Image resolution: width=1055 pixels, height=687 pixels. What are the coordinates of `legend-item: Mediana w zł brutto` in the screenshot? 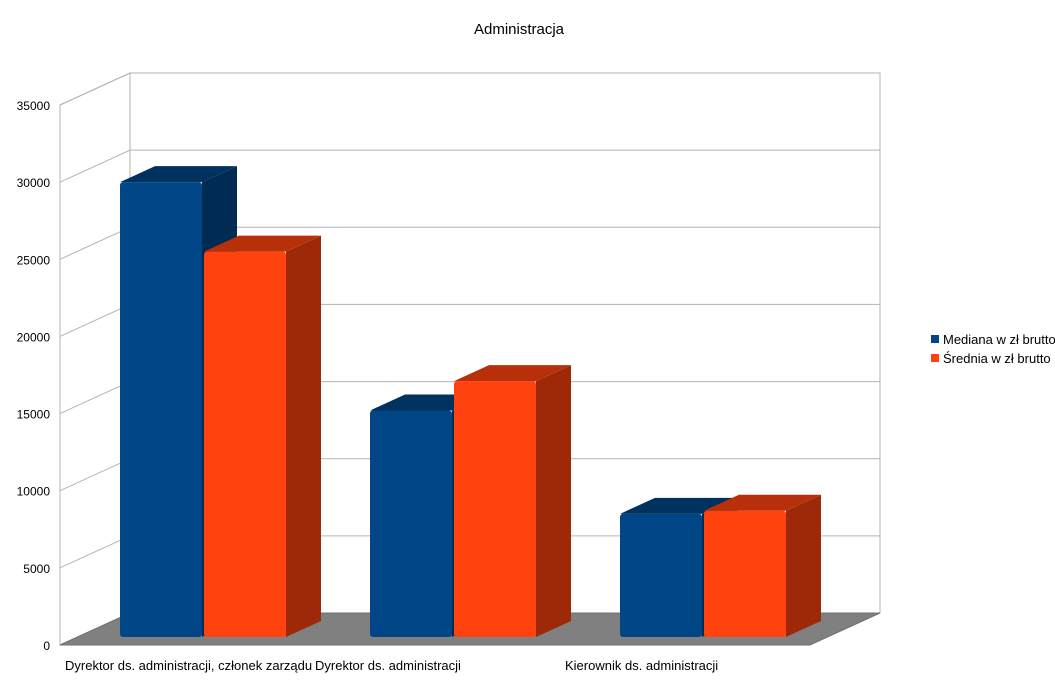 It's located at (993, 339).